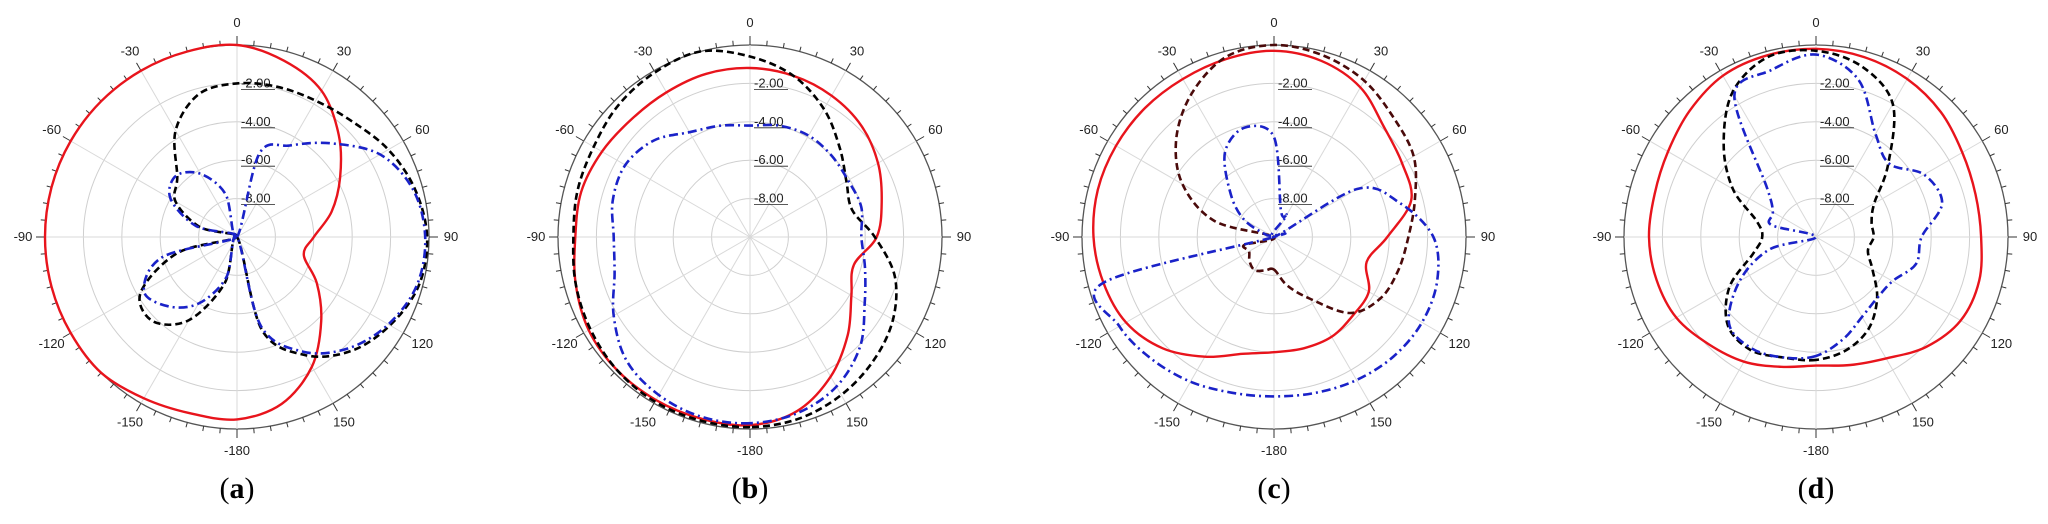 Image resolution: width=2048 pixels, height=524 pixels. What do you see at coordinates (749, 22) in the screenshot?
I see `angle-tick-label: 0` at bounding box center [749, 22].